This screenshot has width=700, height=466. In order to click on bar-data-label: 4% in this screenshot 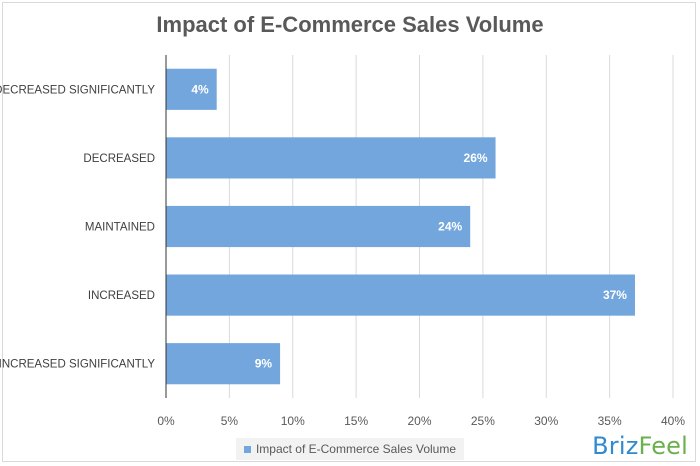, I will do `click(200, 89)`.